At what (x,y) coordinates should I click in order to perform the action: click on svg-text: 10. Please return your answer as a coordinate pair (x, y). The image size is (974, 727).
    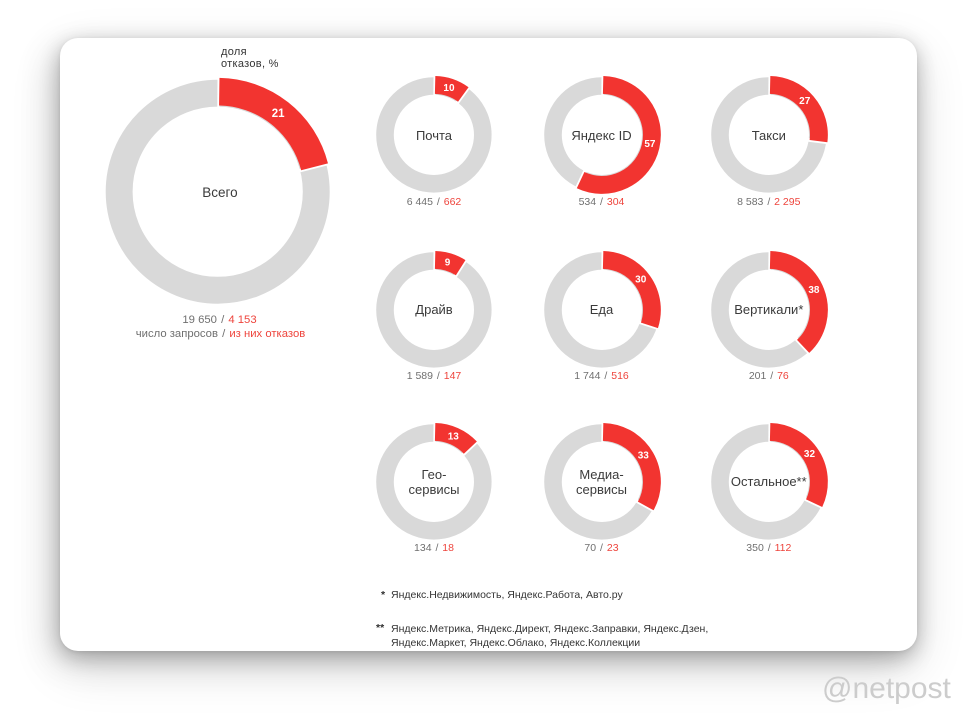
    Looking at the image, I should click on (450, 88).